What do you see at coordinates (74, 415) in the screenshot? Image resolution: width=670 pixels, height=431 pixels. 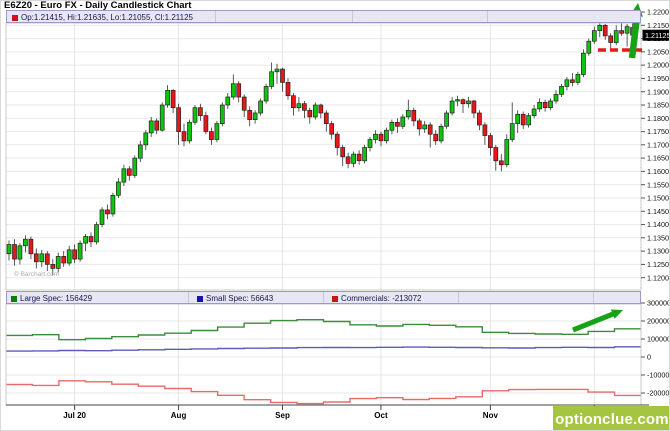 I see `svg-text: Jul 20` at bounding box center [74, 415].